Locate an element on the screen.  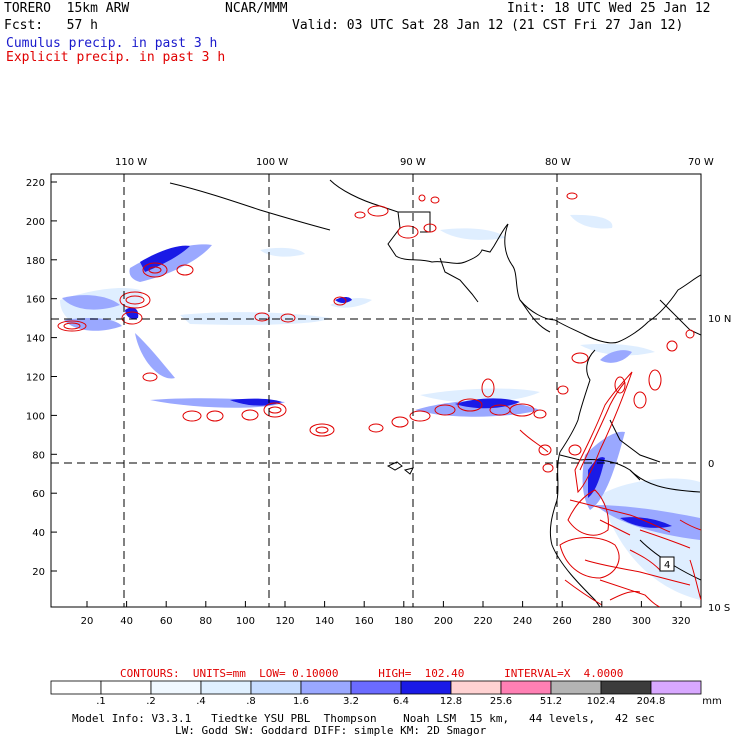
lat-label-10n: 10 N is located at coordinates (719, 319).